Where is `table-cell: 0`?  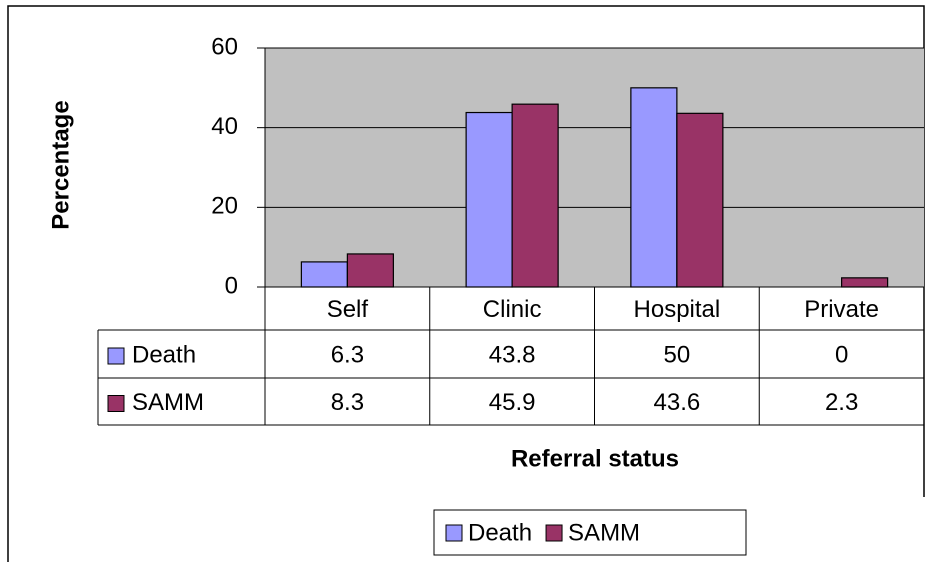
table-cell: 0 is located at coordinates (841, 354).